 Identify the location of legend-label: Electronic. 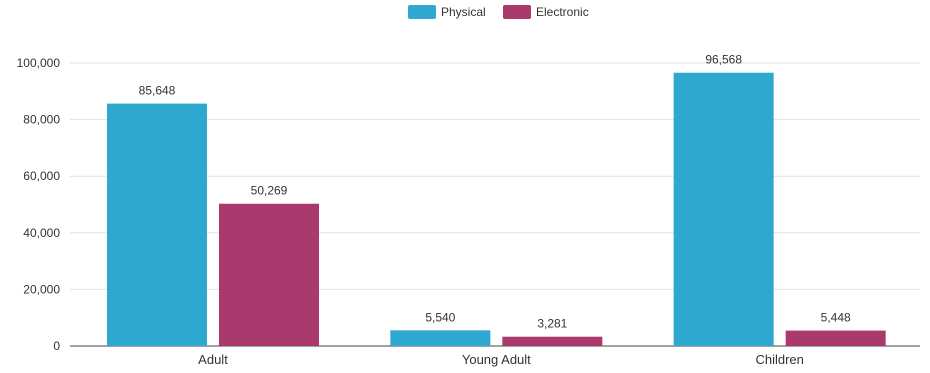
(562, 12).